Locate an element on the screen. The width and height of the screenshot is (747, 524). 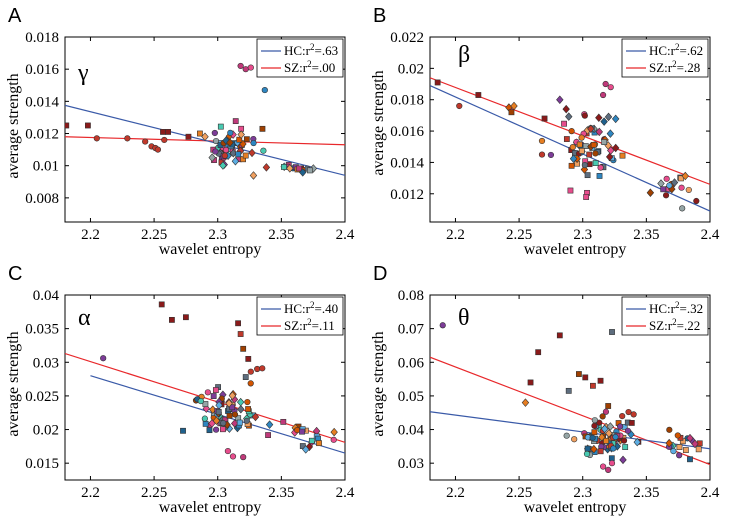
panel-c-xlabel: wavelet entropy is located at coordinates (210, 507).